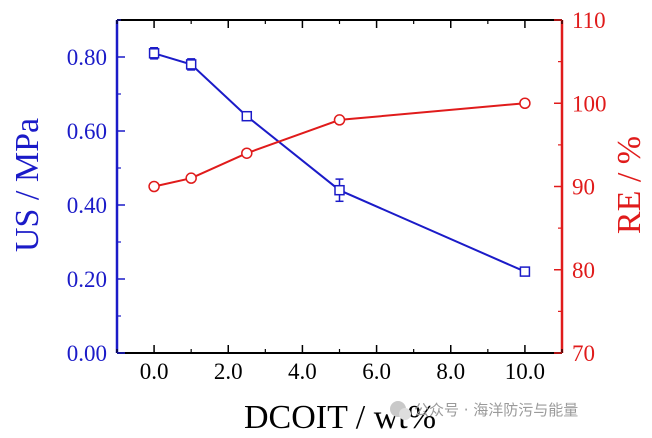  I want to click on right-y-tick-label: 100, so click(589, 103).